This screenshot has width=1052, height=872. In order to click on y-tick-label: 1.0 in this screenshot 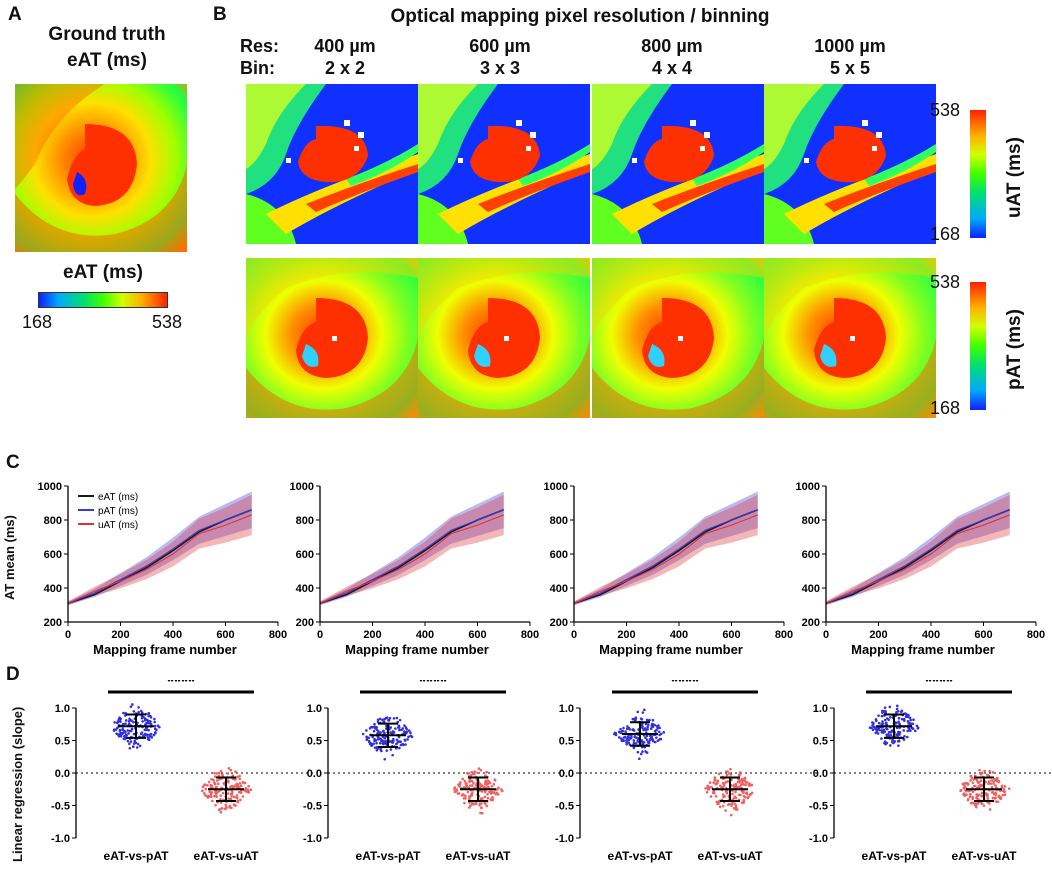, I will do `click(566, 709)`.